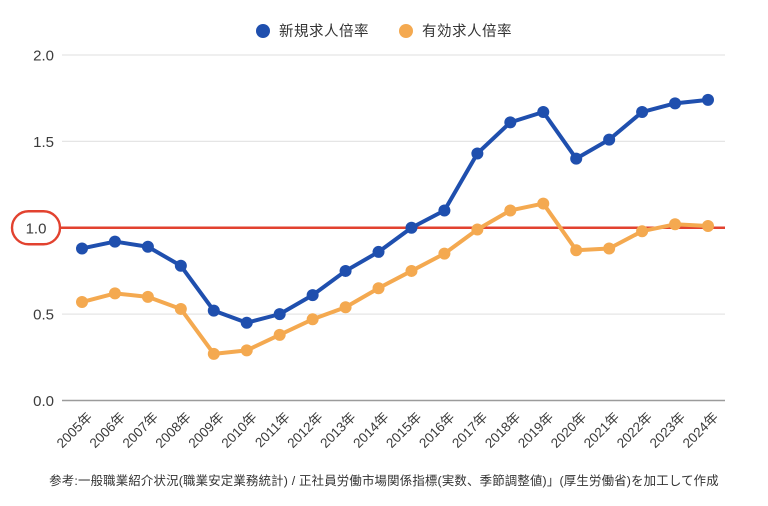  I want to click on y-tick-label: 1.0, so click(36, 228).